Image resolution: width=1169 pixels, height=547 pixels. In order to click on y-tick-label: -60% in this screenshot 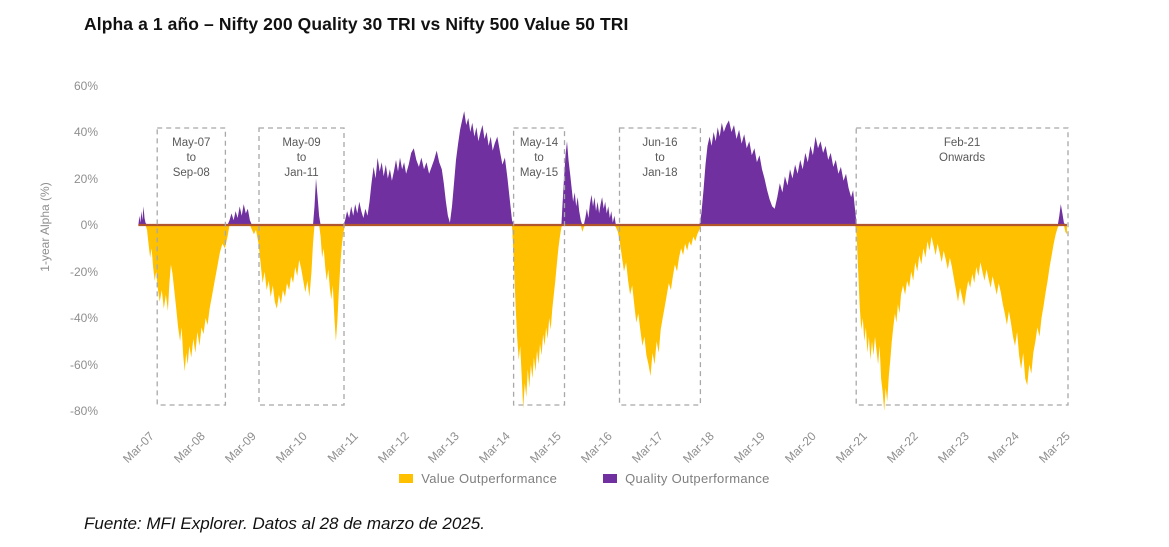, I will do `click(83, 364)`.